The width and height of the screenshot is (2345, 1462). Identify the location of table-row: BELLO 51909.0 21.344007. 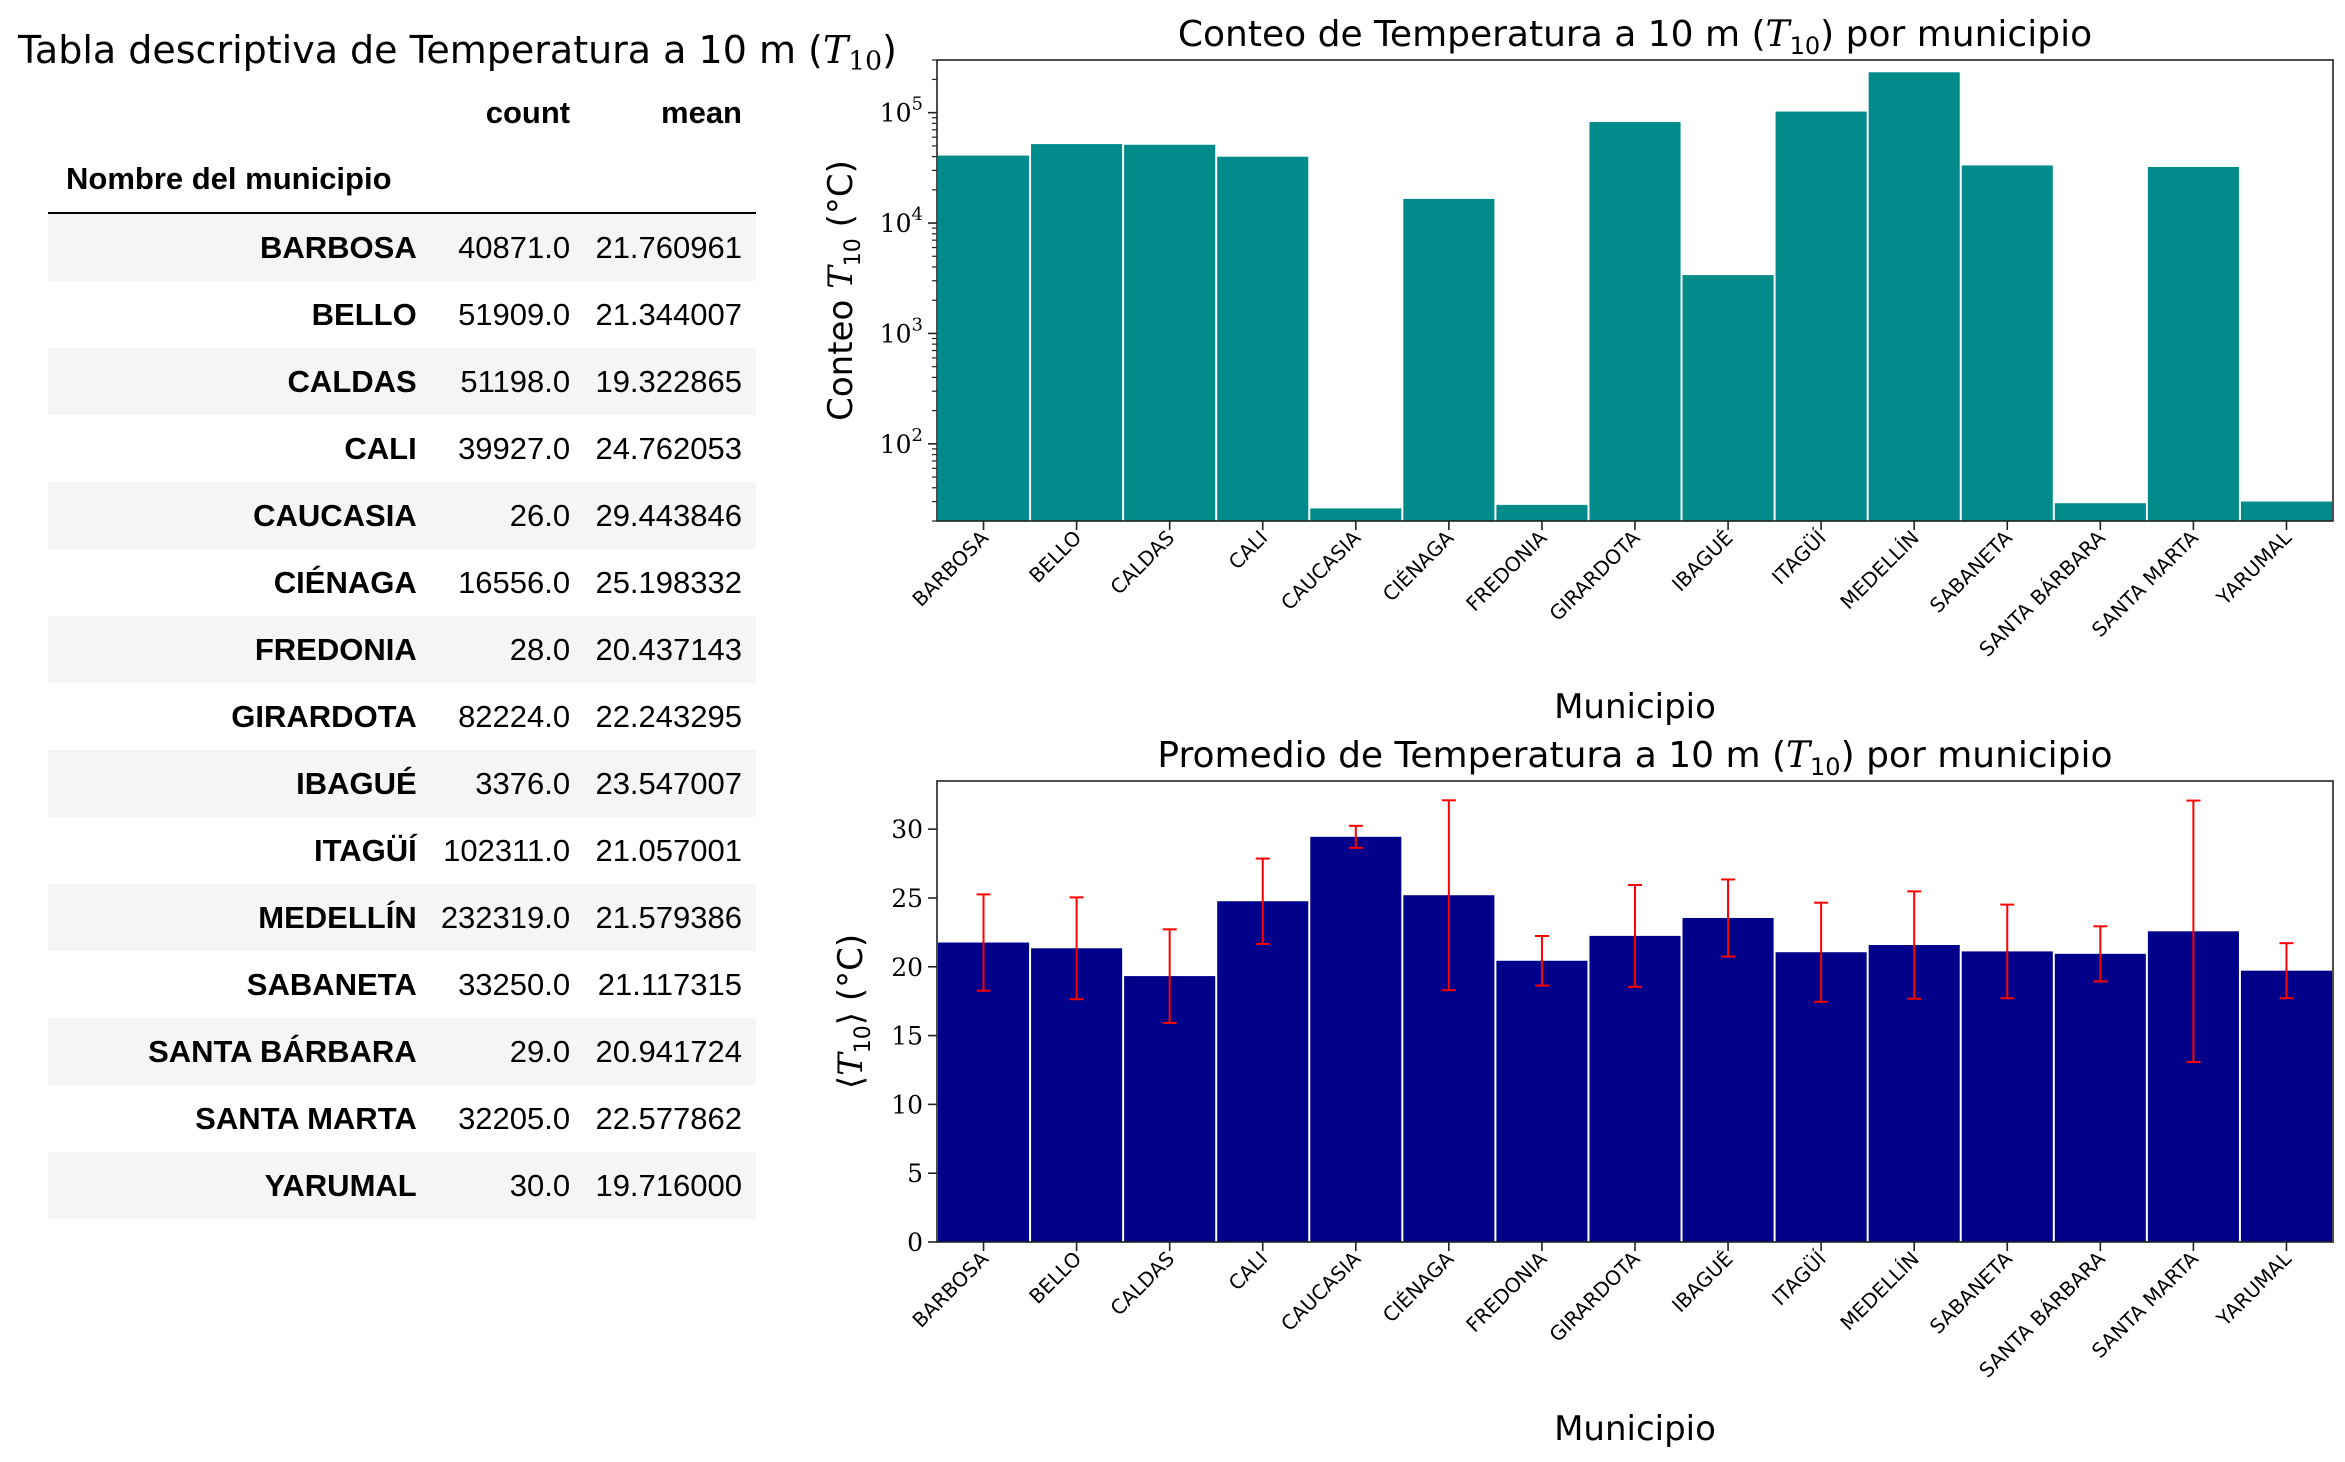
(402, 314).